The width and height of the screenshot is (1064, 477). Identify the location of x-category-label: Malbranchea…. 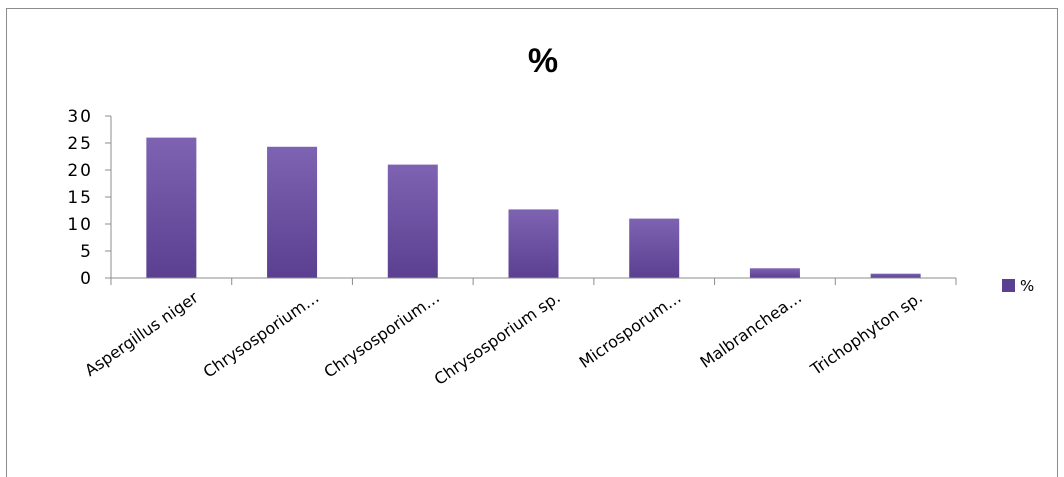
(751, 330).